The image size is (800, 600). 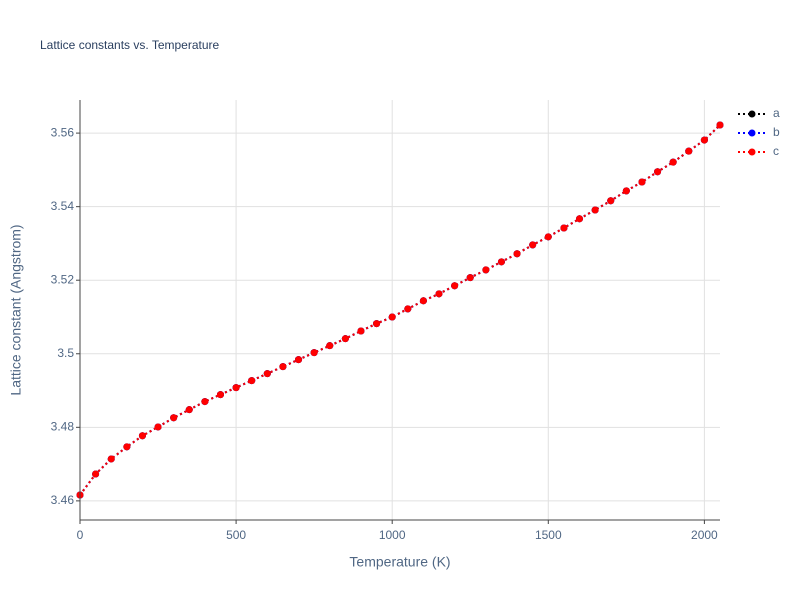 What do you see at coordinates (392, 535) in the screenshot?
I see `x-tick-label: 1000` at bounding box center [392, 535].